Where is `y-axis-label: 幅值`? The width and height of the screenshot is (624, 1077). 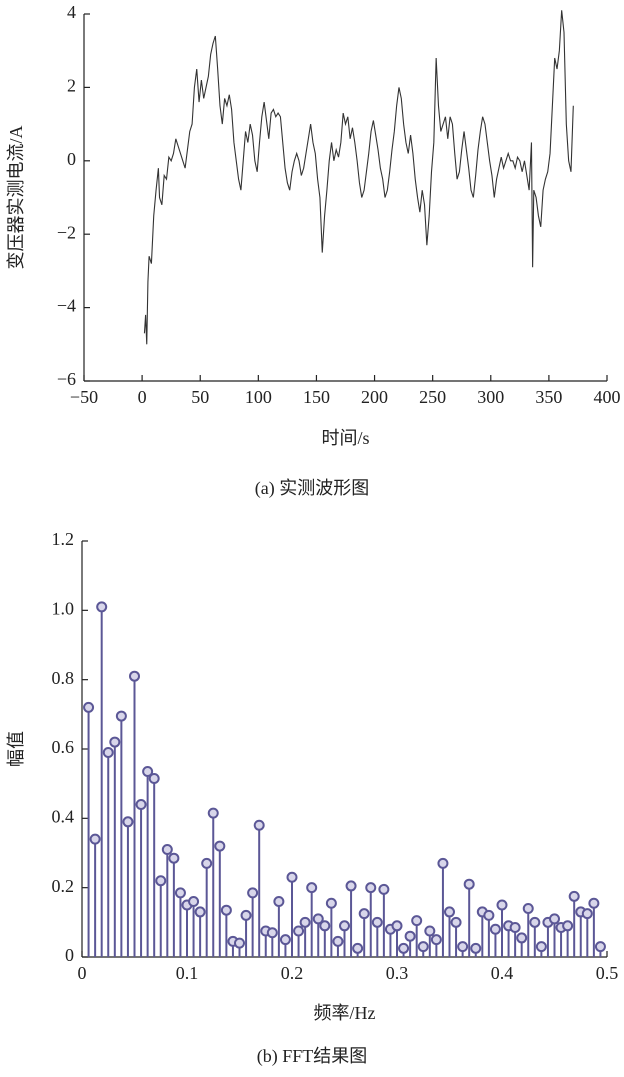
y-axis-label: 幅值 is located at coordinates (16, 749).